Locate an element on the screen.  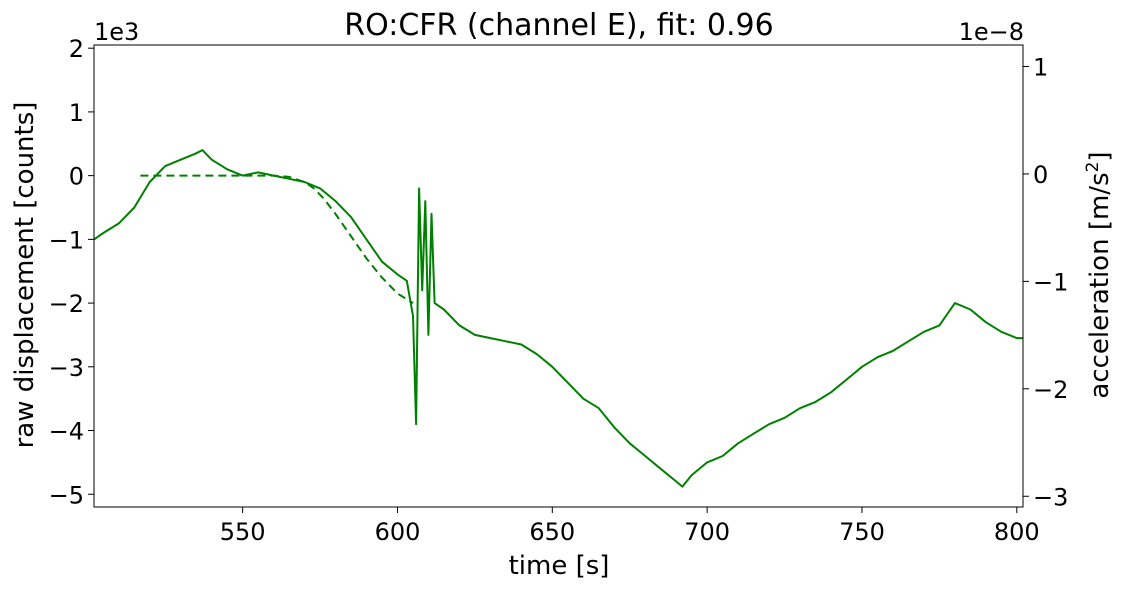
y-left-tick-label: −4 is located at coordinates (66, 432).